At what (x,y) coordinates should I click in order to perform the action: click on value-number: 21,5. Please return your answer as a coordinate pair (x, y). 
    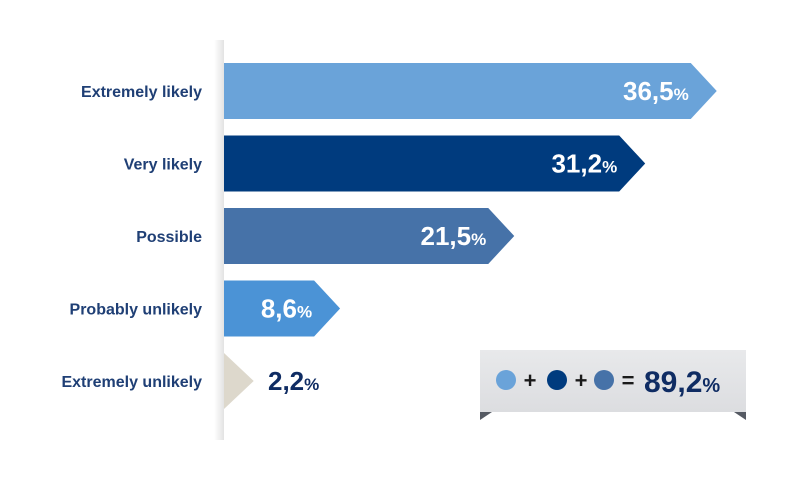
    Looking at the image, I should click on (446, 236).